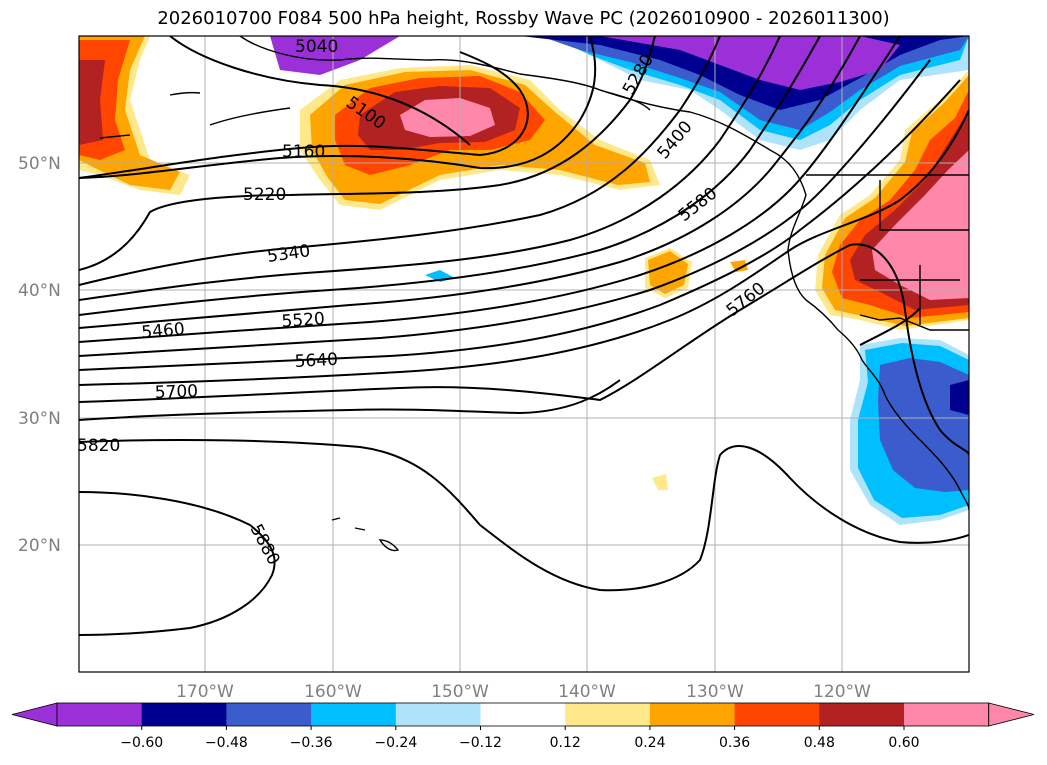 The width and height of the screenshot is (1047, 765). I want to click on colorbar-tick-label: −0.12, so click(480, 743).